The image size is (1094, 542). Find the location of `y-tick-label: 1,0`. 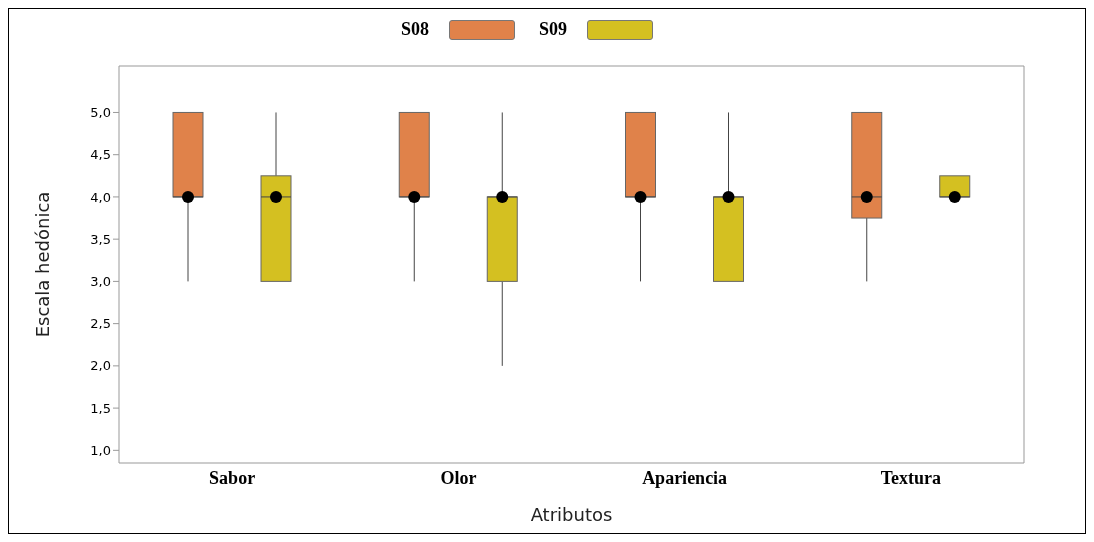

y-tick-label: 1,0 is located at coordinates (100, 450).